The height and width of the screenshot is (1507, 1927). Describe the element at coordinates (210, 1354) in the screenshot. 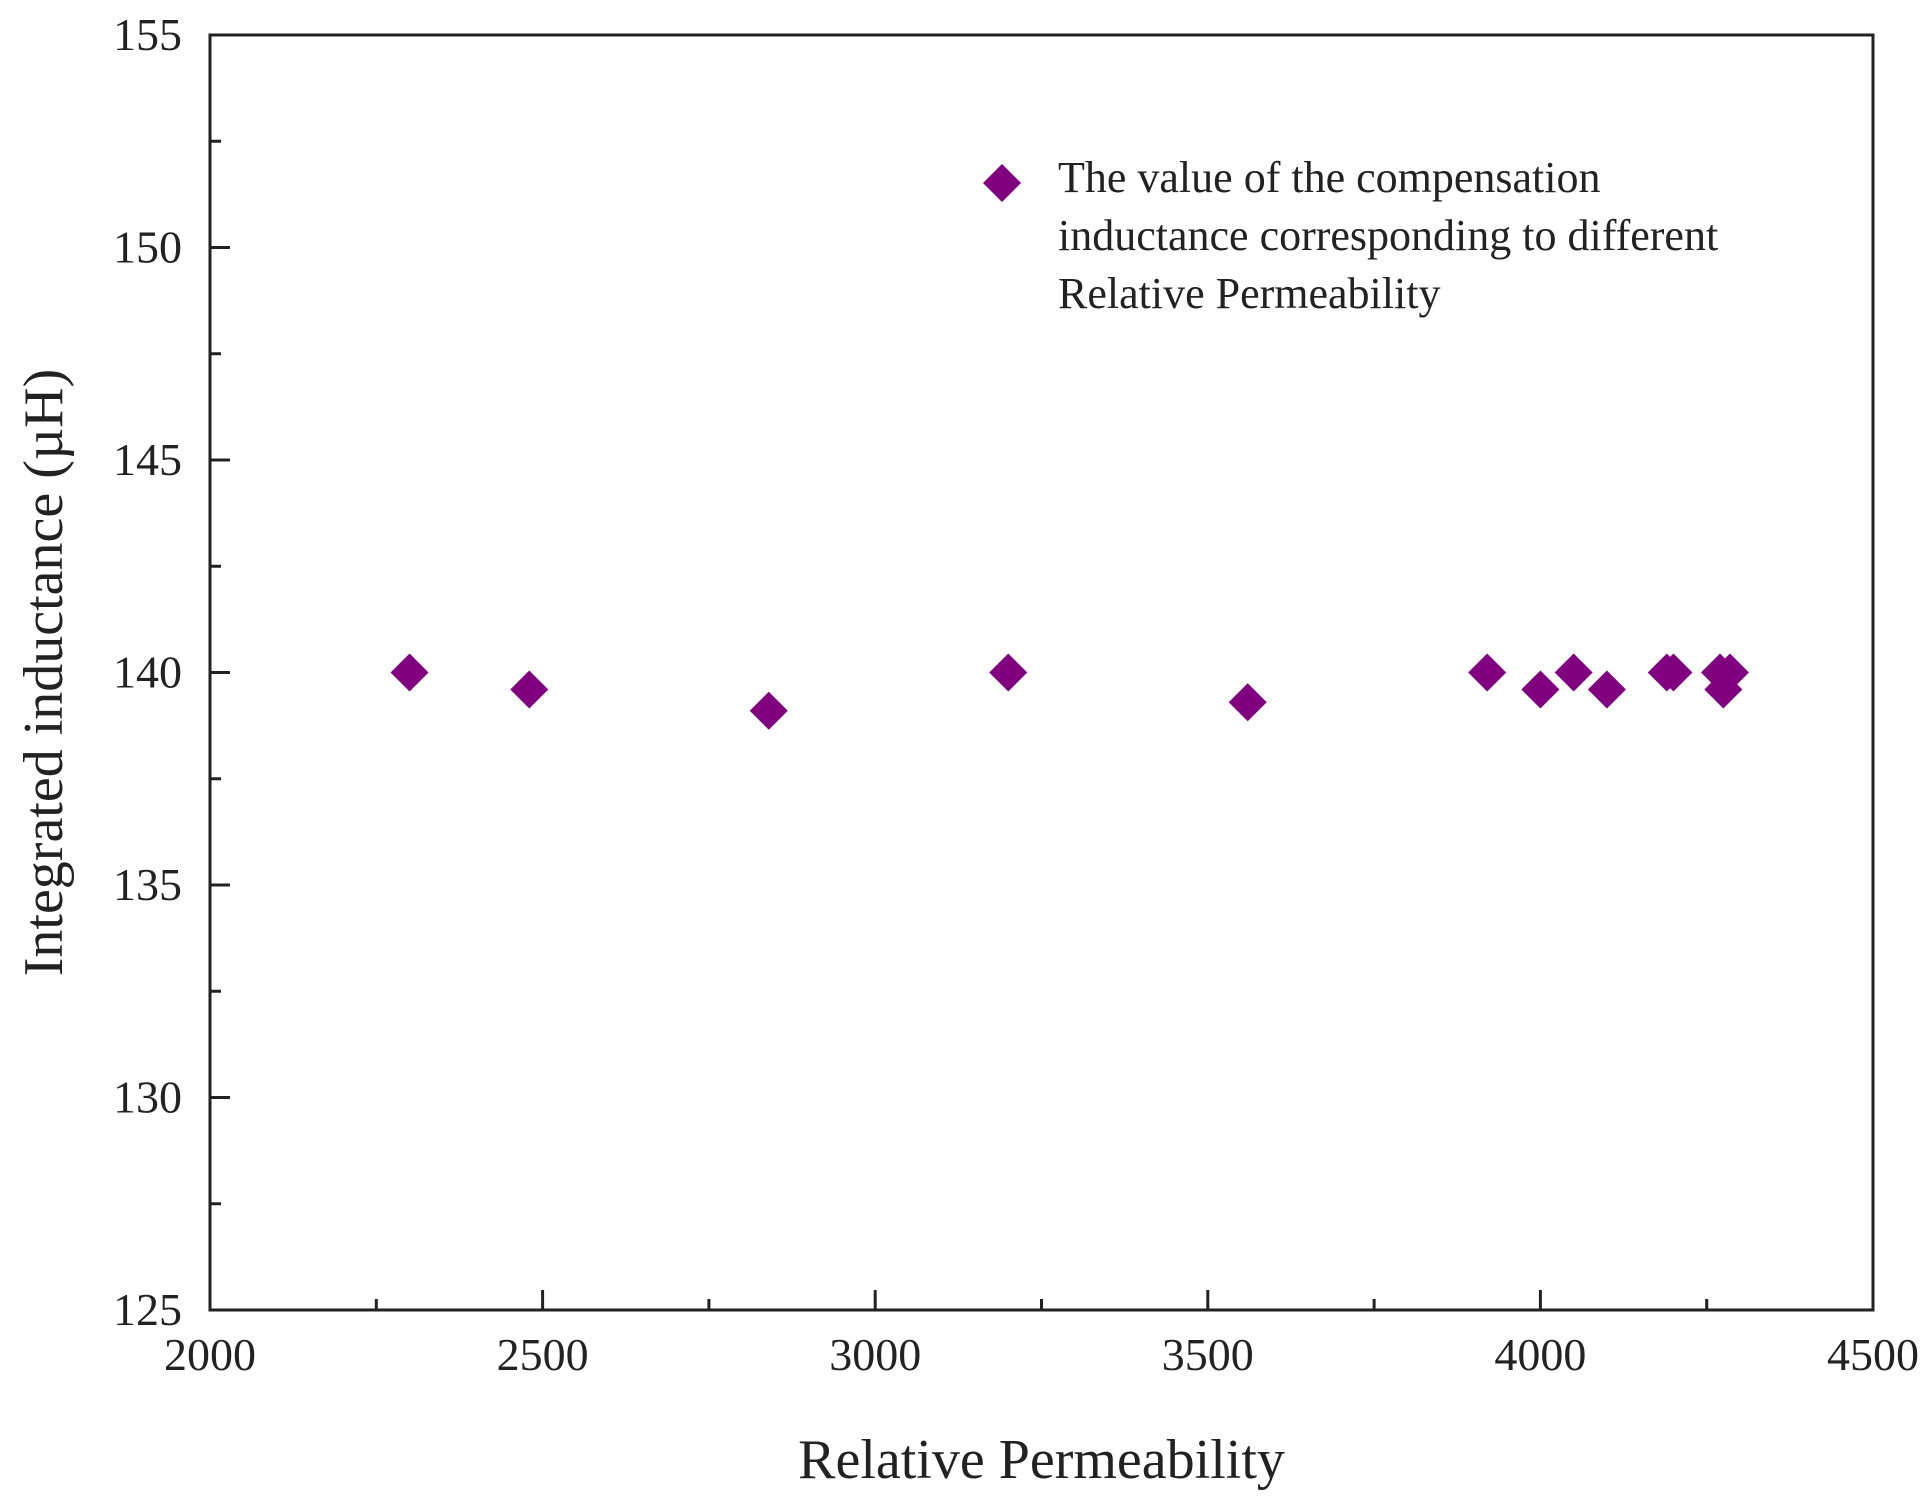

I see `x-tick-label: 2000` at that location.